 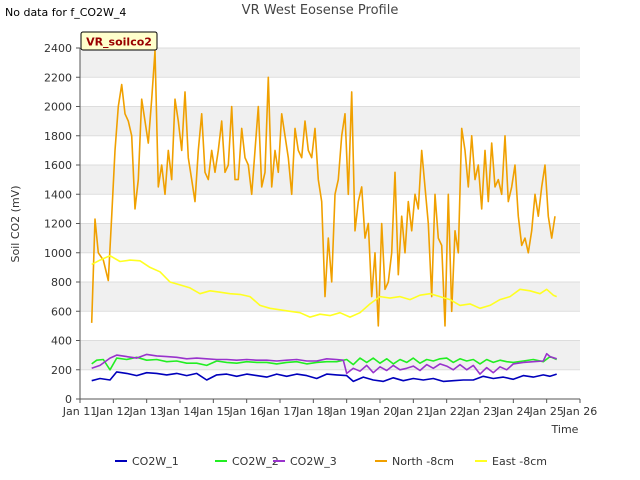 I want to click on legend-label: CO2W_3, so click(x=313, y=461).